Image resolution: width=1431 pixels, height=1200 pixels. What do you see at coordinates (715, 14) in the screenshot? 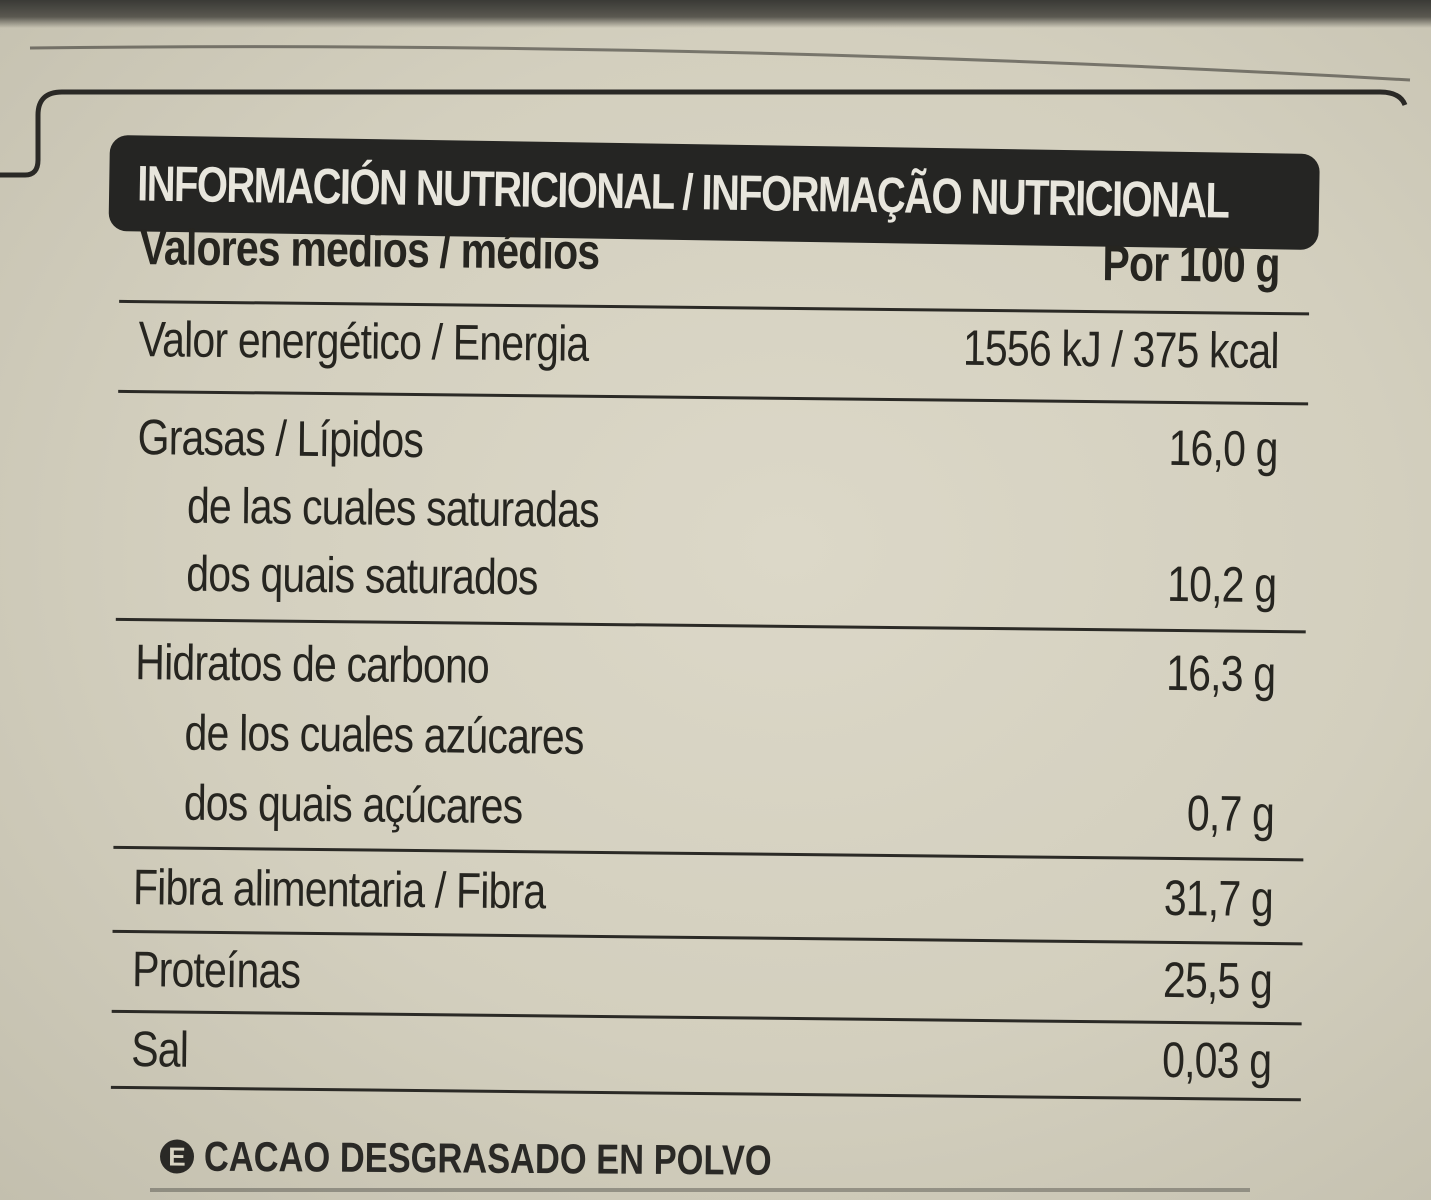
I see `container-top-edge` at bounding box center [715, 14].